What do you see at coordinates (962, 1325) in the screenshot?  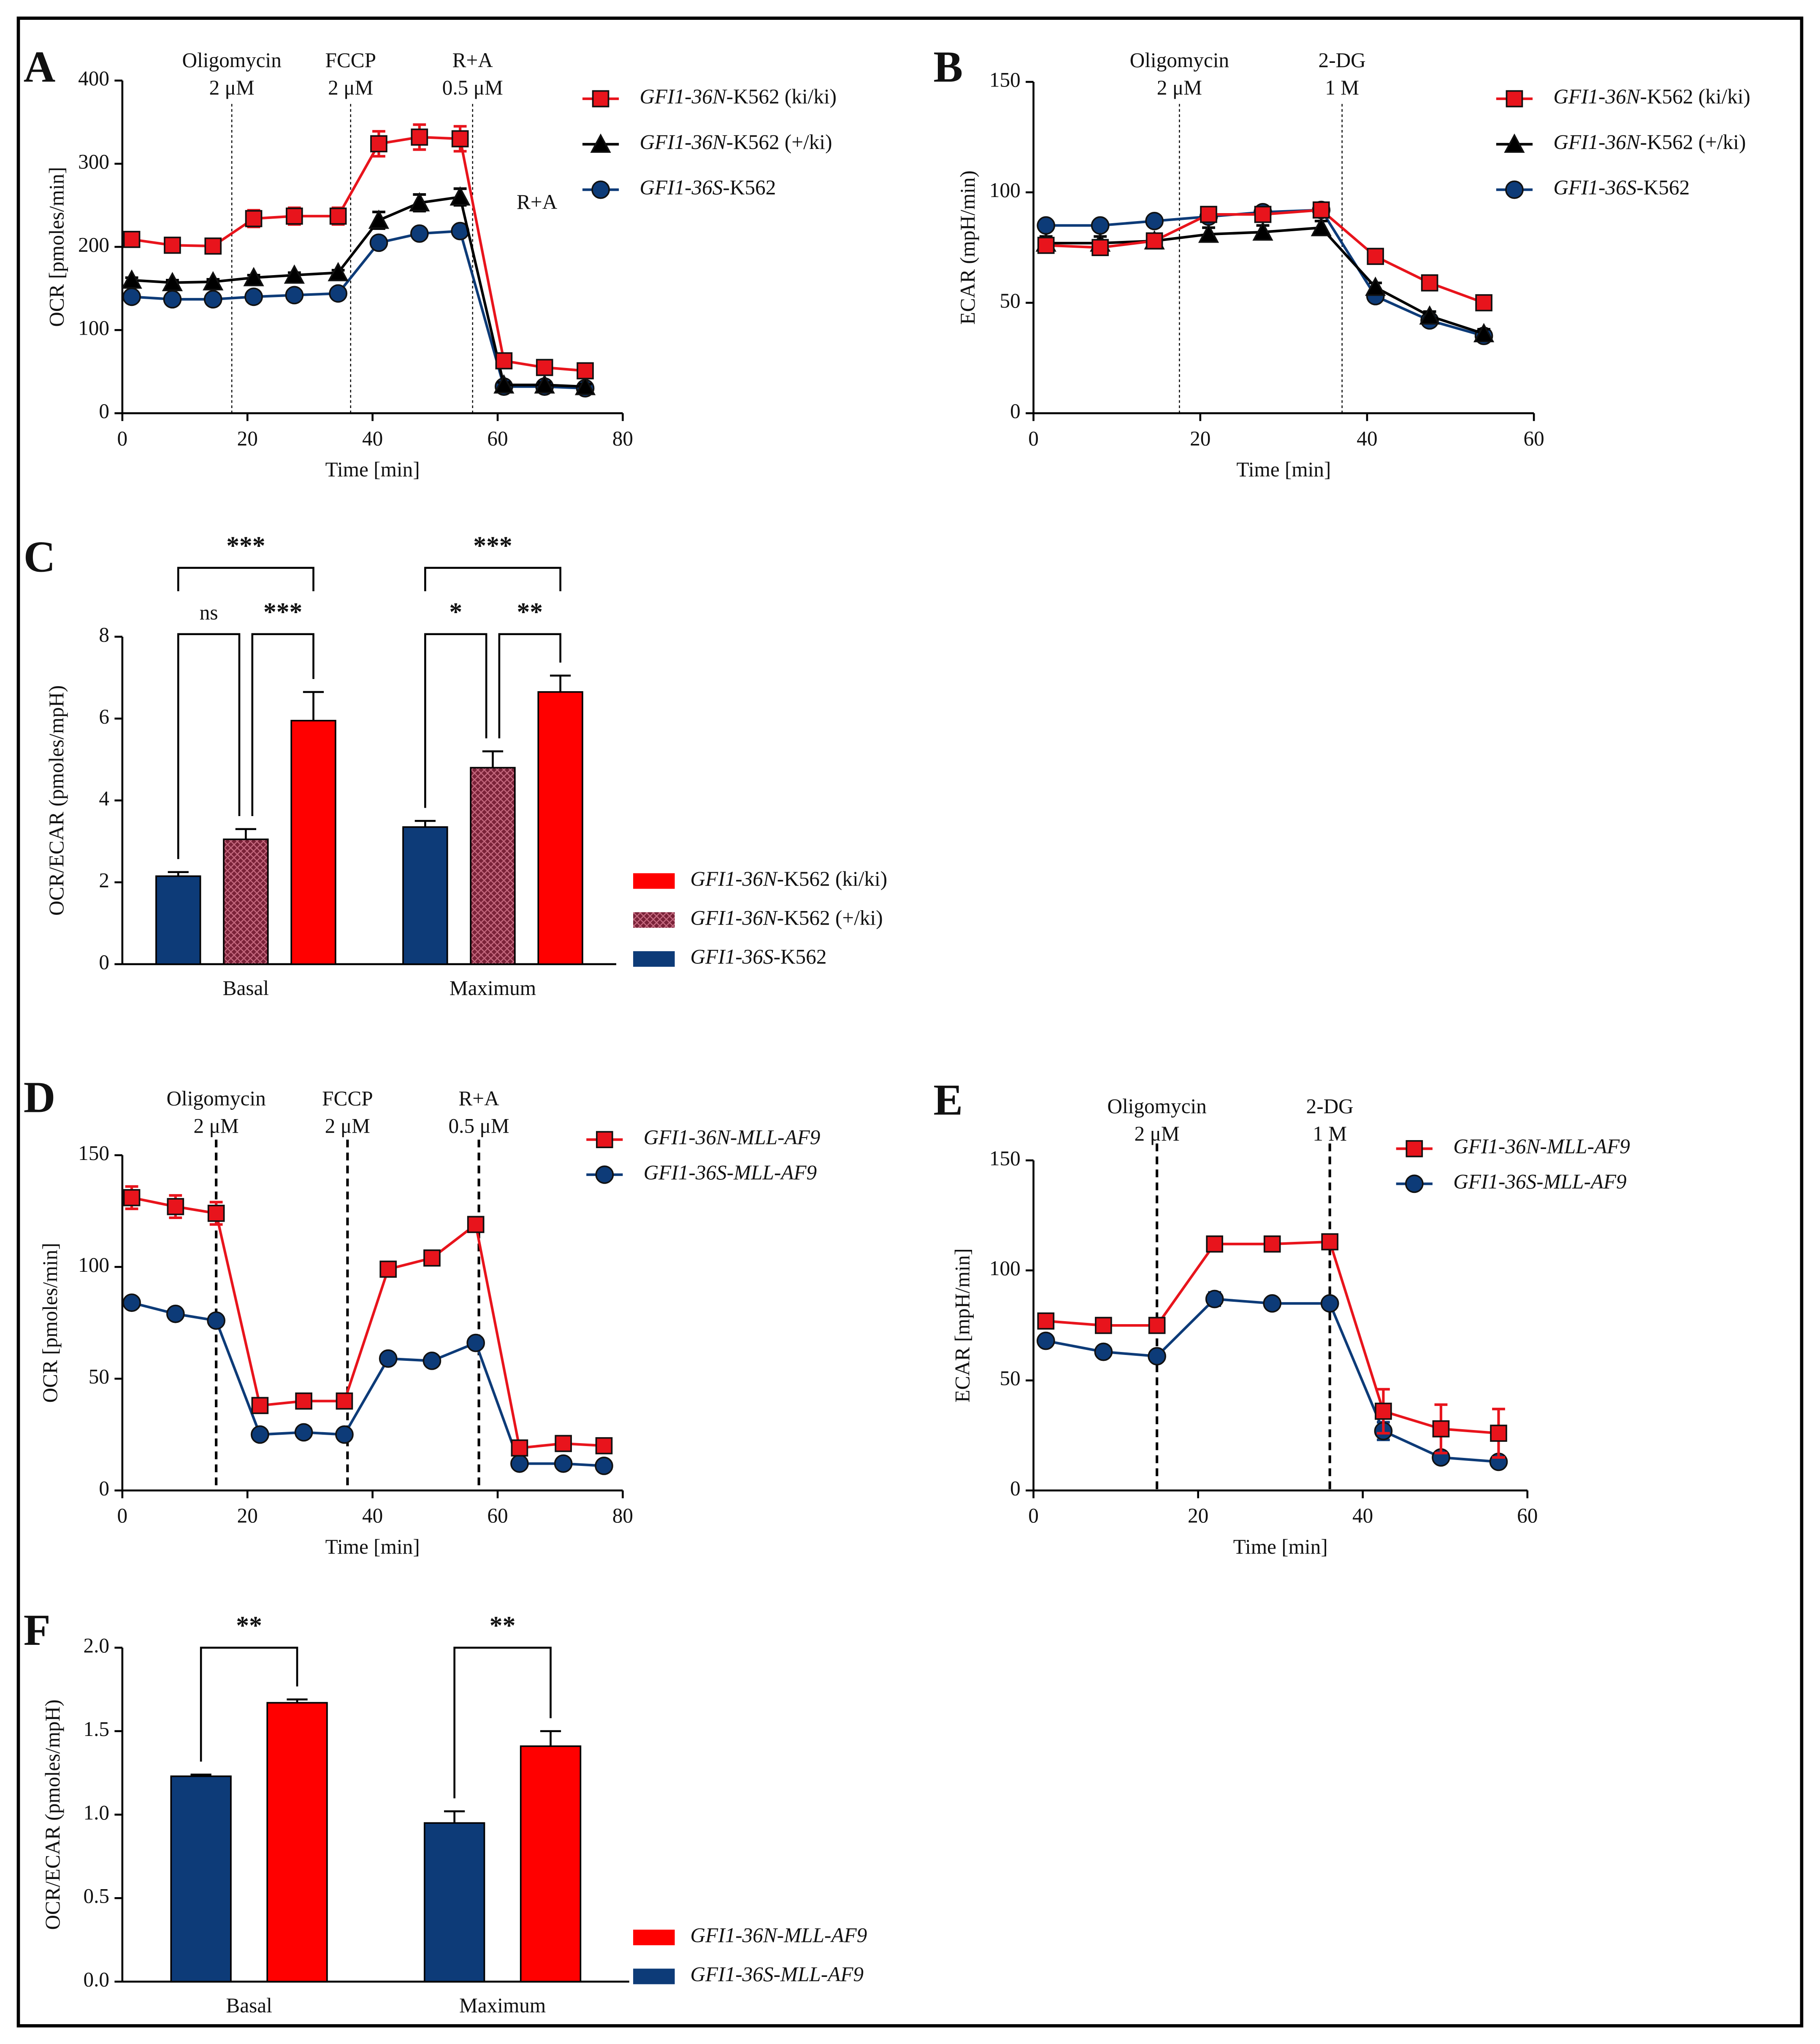 I see `y-axis-title: ECAR [mpH/min]` at bounding box center [962, 1325].